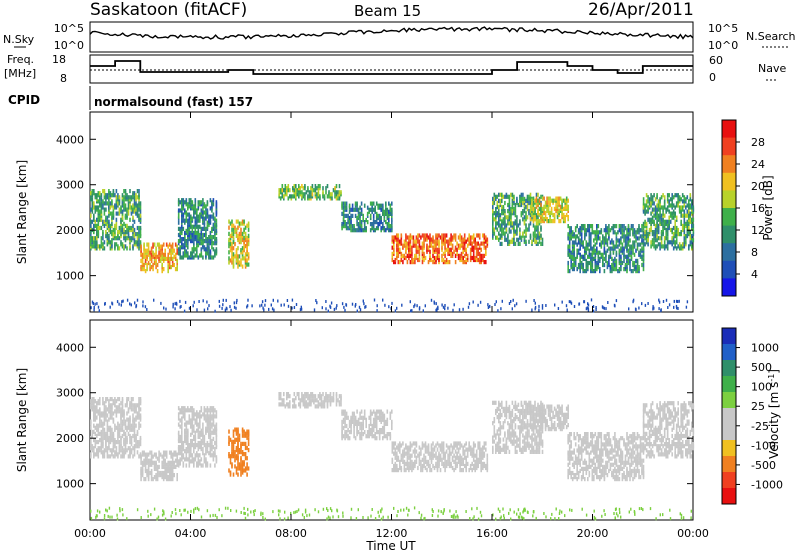  I want to click on noise-panel-frame, so click(391, 37).